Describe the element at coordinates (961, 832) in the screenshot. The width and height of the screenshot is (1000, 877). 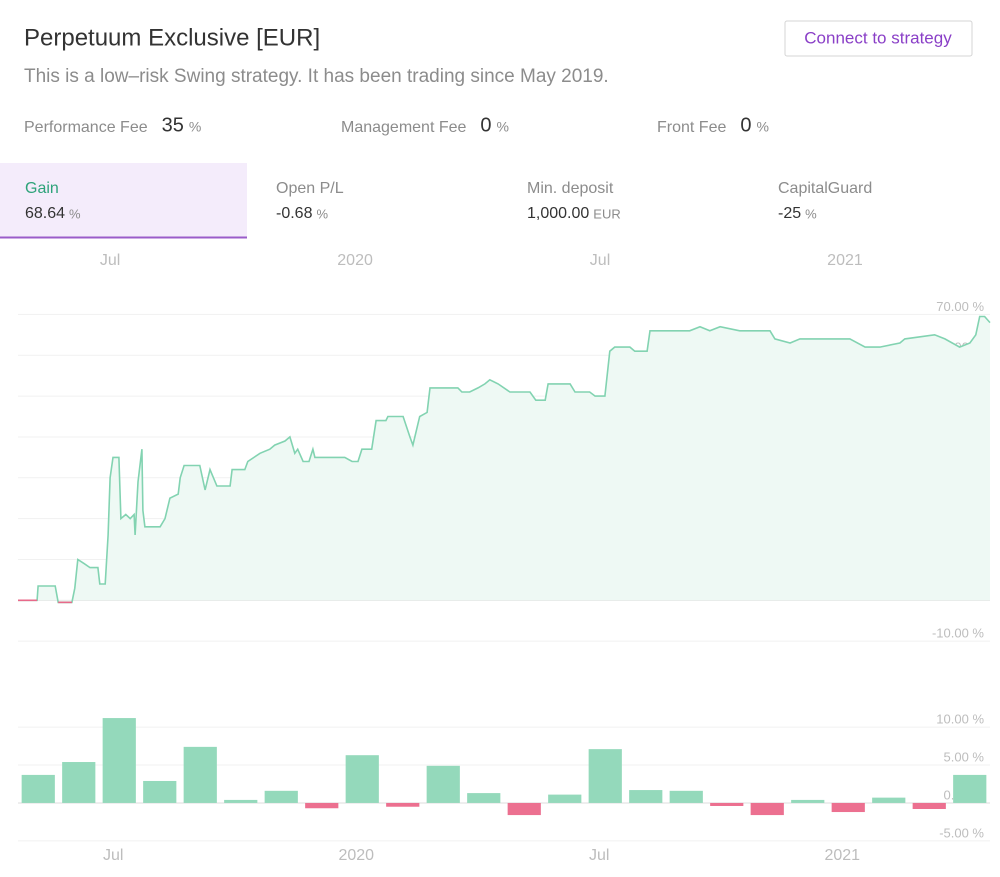
I see `y-tick-label: -5.00 %` at that location.